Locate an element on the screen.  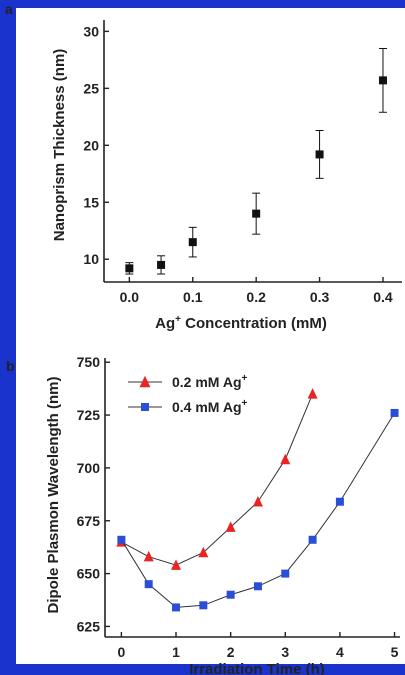
panel-a-y-tick-label: 15 is located at coordinates (91, 202).